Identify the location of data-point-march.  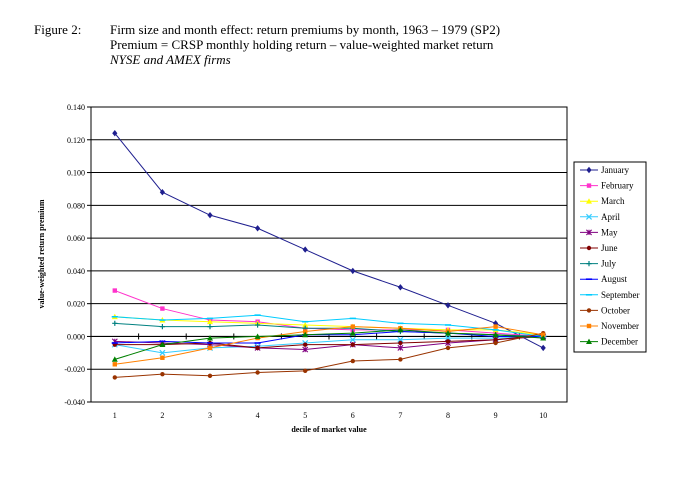
(305, 324).